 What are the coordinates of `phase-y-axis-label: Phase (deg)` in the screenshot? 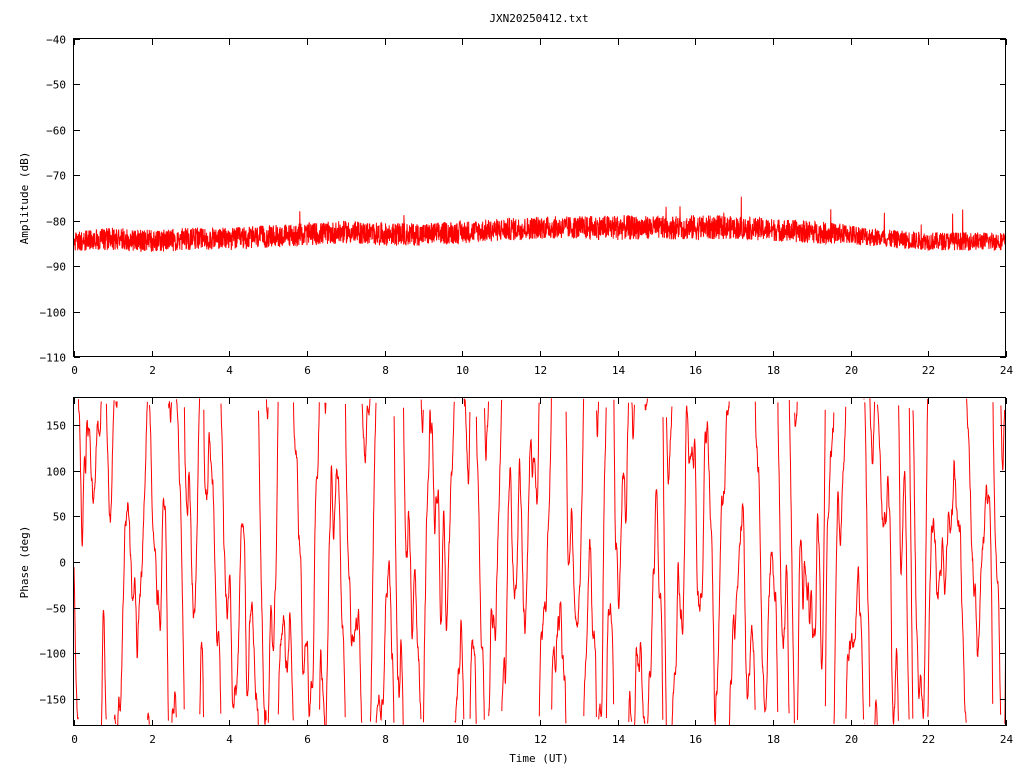 It's located at (24, 562).